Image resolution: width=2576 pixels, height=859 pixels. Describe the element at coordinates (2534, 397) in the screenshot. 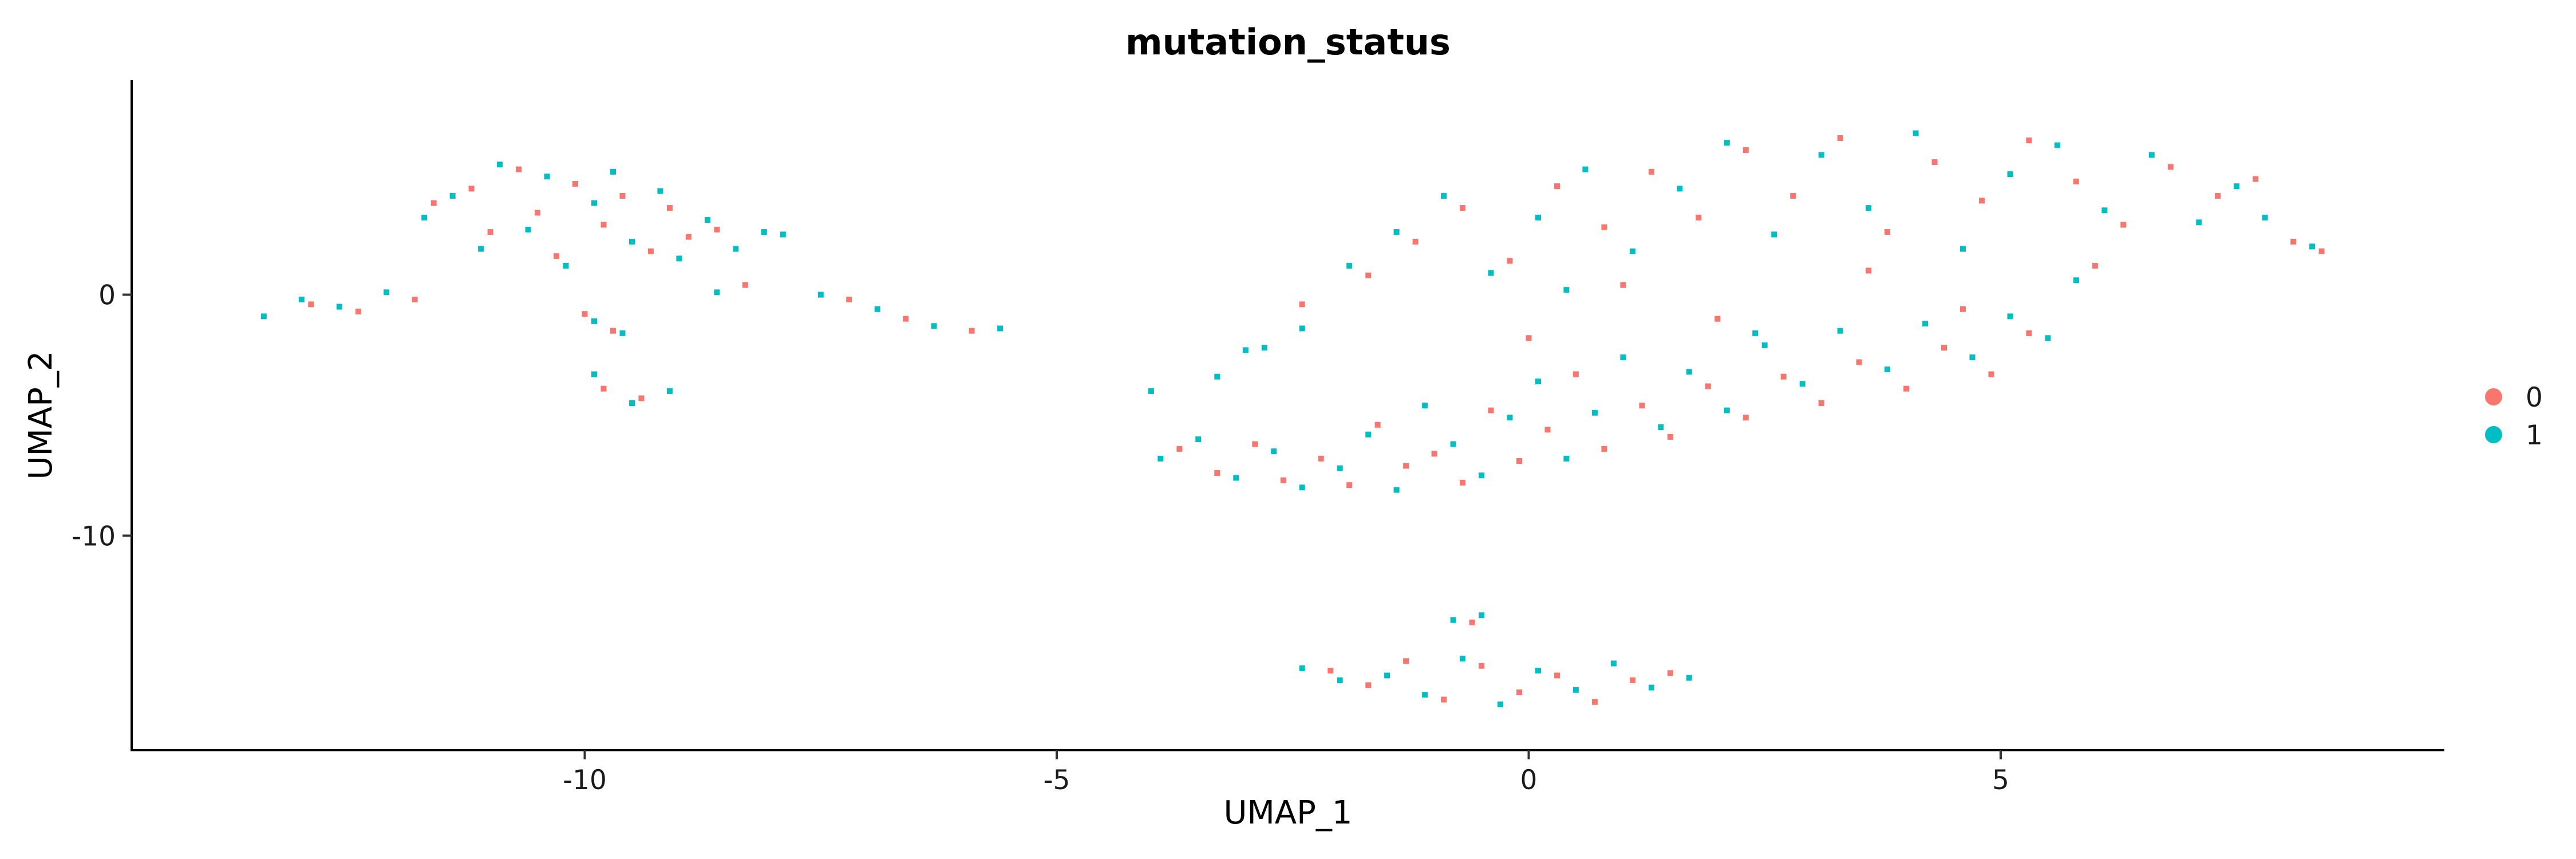

I see `legend-label-0: 0` at that location.